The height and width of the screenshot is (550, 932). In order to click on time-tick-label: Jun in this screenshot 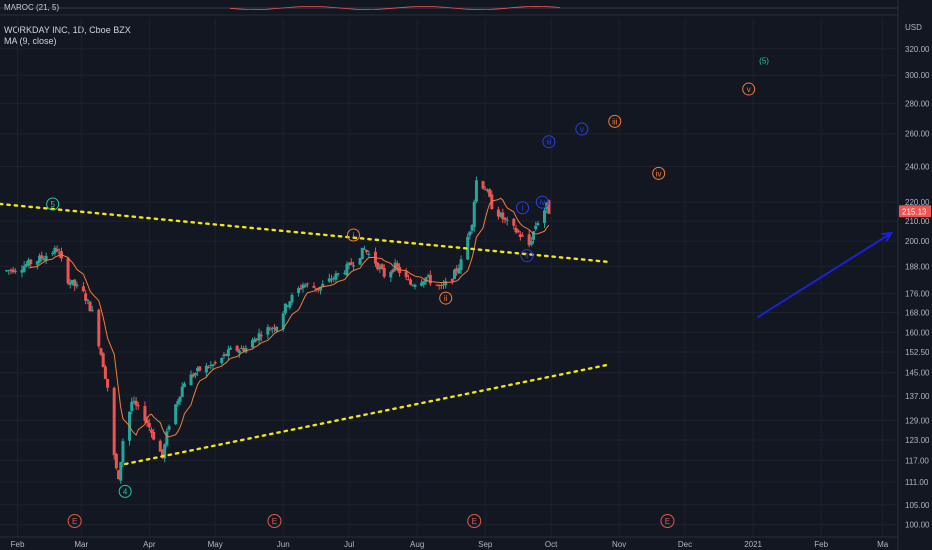, I will do `click(283, 544)`.